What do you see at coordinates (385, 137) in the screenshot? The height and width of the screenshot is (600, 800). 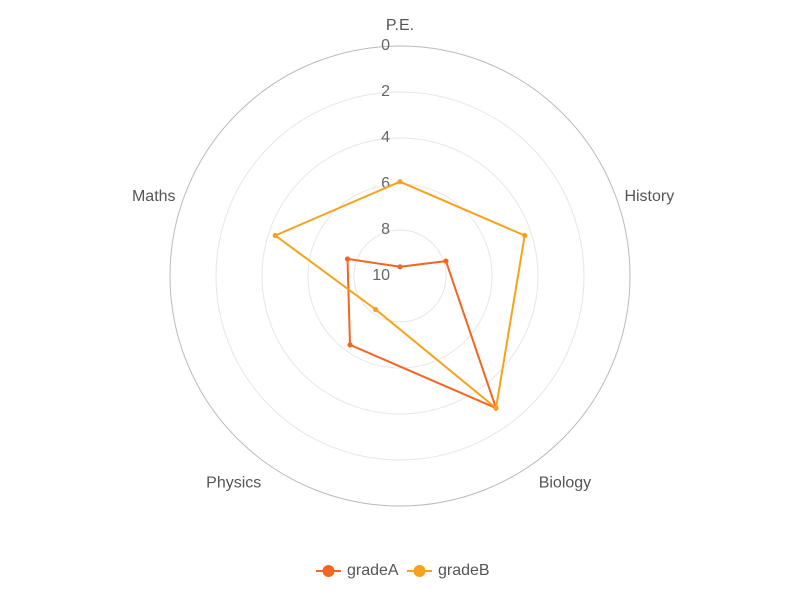 I see `radial-tick-label: 4` at bounding box center [385, 137].